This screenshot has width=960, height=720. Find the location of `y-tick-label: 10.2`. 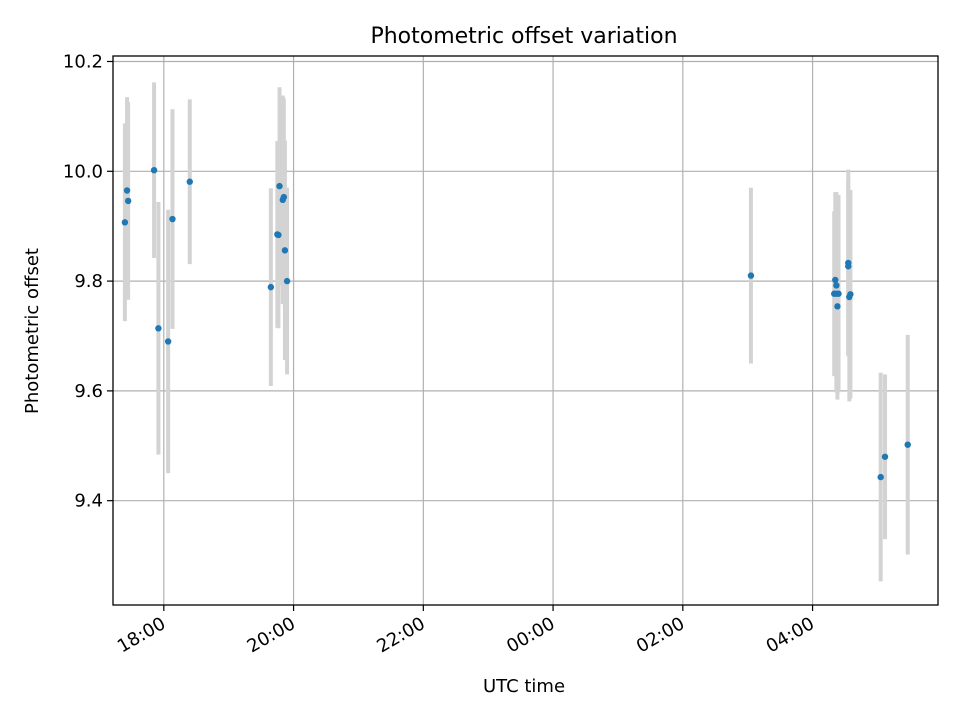

y-tick-label: 10.2 is located at coordinates (83, 61).